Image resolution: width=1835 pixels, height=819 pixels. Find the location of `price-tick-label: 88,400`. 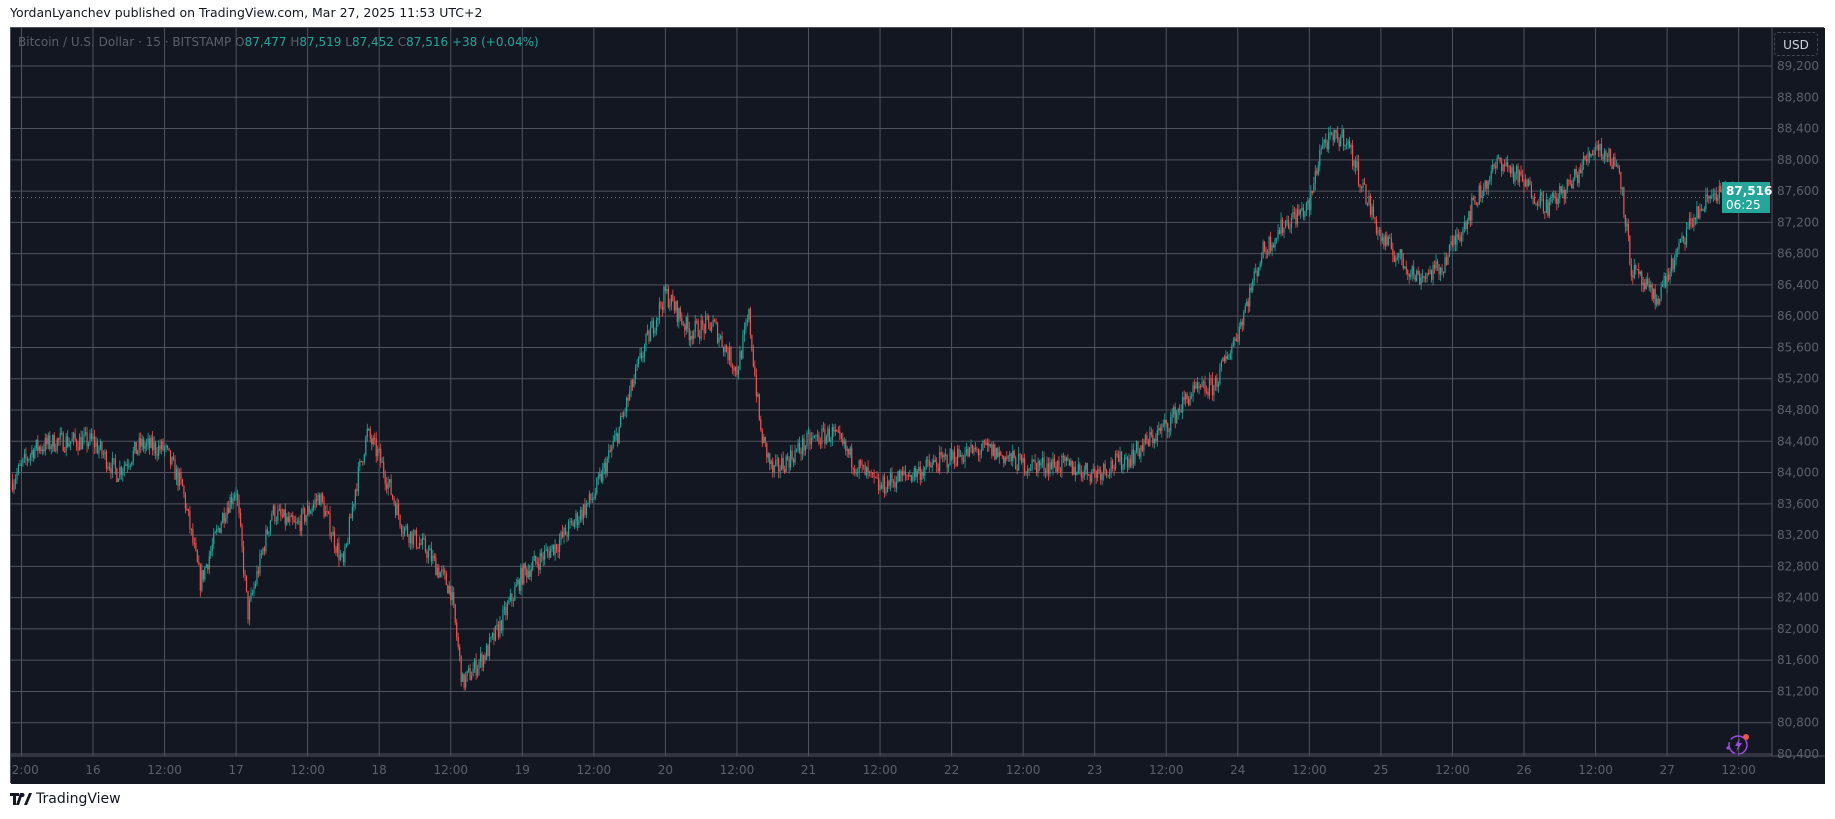

price-tick-label: 88,400 is located at coordinates (1798, 129).